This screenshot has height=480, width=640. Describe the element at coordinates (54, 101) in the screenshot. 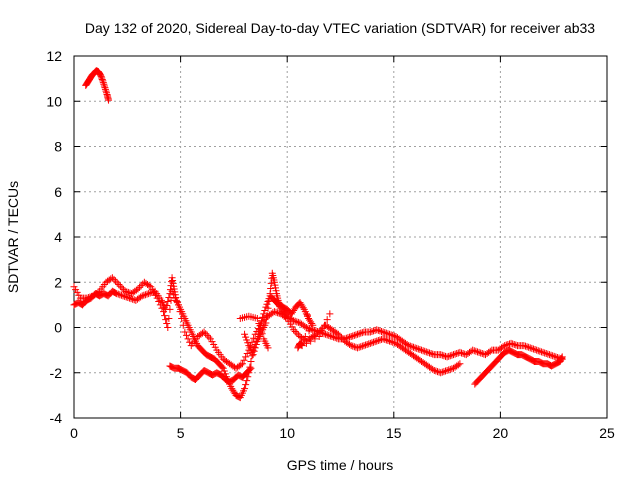

I see `y-tick-label: 10` at that location.